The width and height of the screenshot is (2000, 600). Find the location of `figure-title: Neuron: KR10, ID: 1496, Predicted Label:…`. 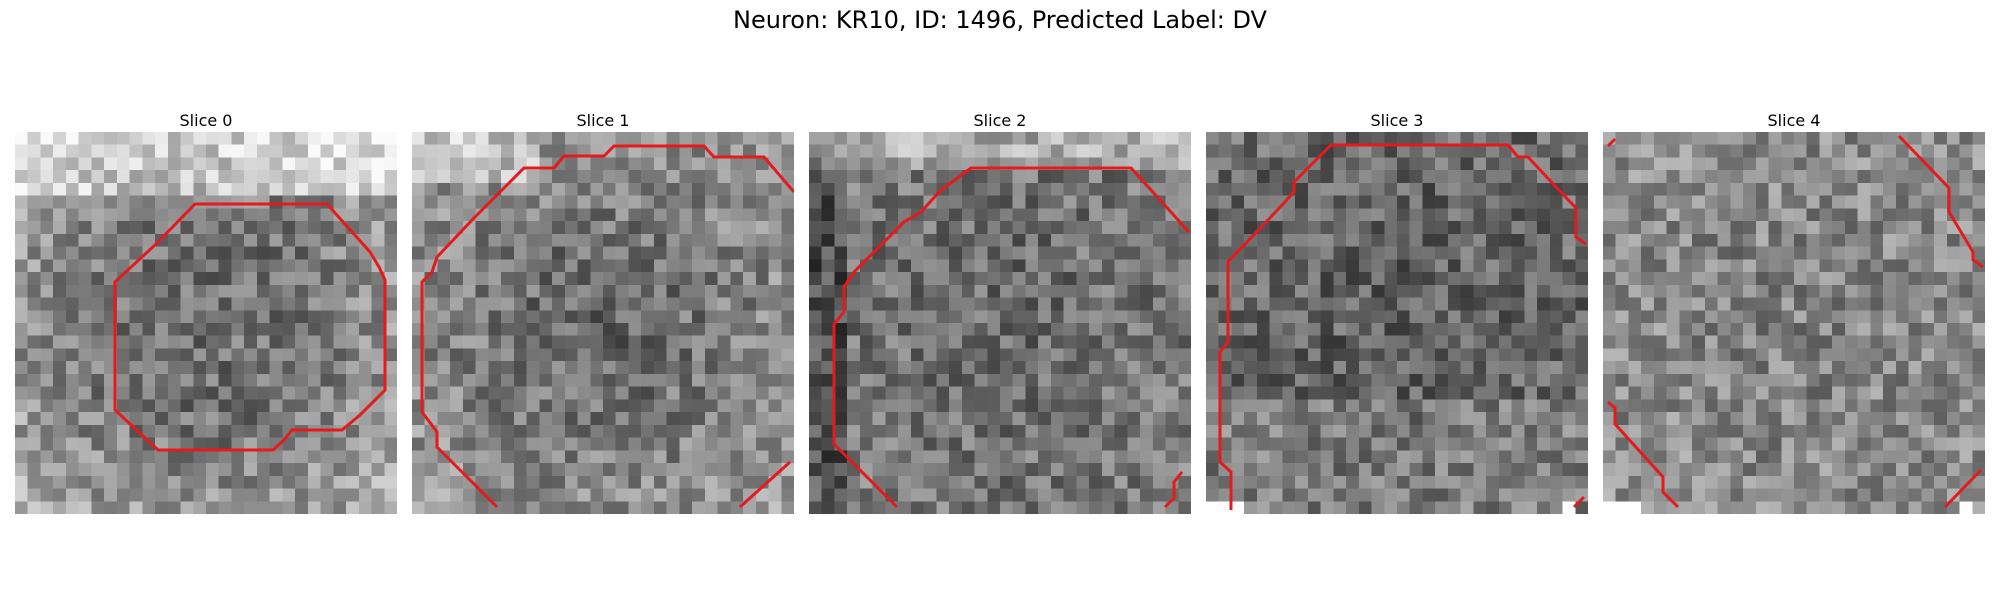

figure-title: Neuron: KR10, ID: 1496, Predicted Label:… is located at coordinates (1000, 20).